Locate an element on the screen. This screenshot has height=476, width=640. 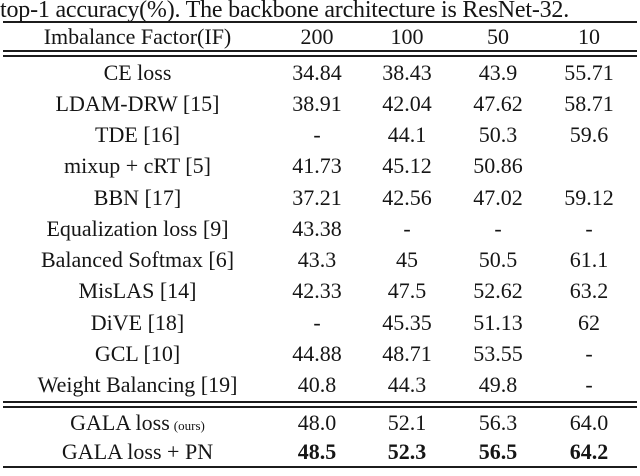
value-cell: 44.3 is located at coordinates (407, 385).